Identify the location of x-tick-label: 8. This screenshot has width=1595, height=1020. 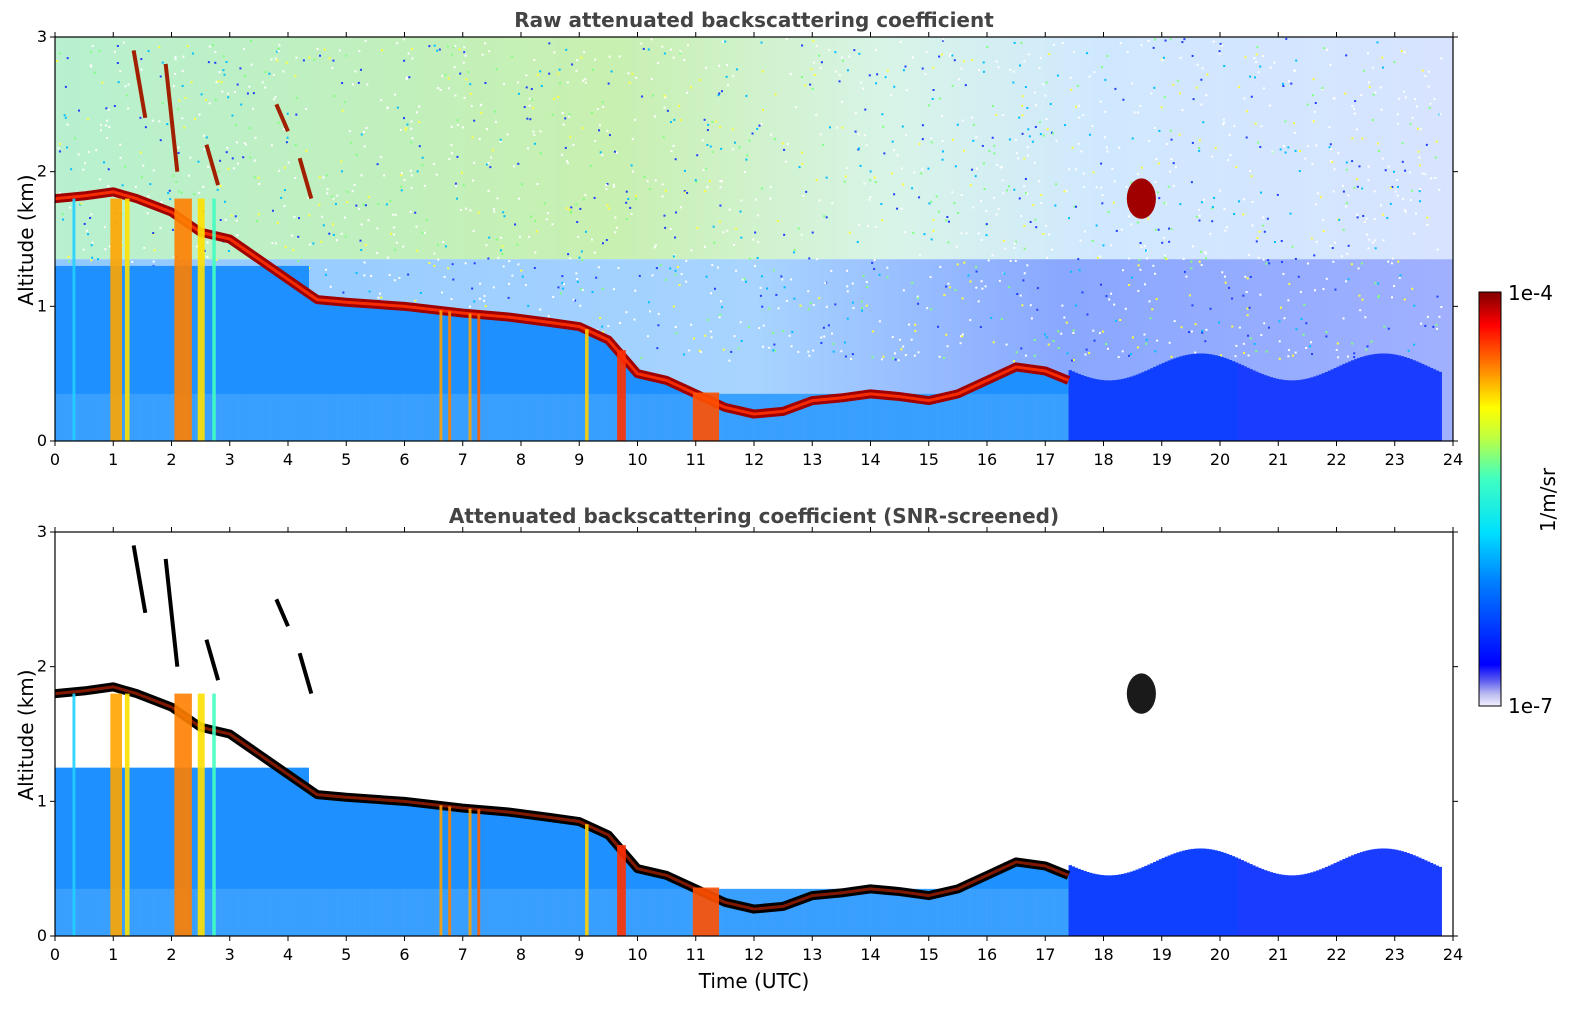
(521, 459).